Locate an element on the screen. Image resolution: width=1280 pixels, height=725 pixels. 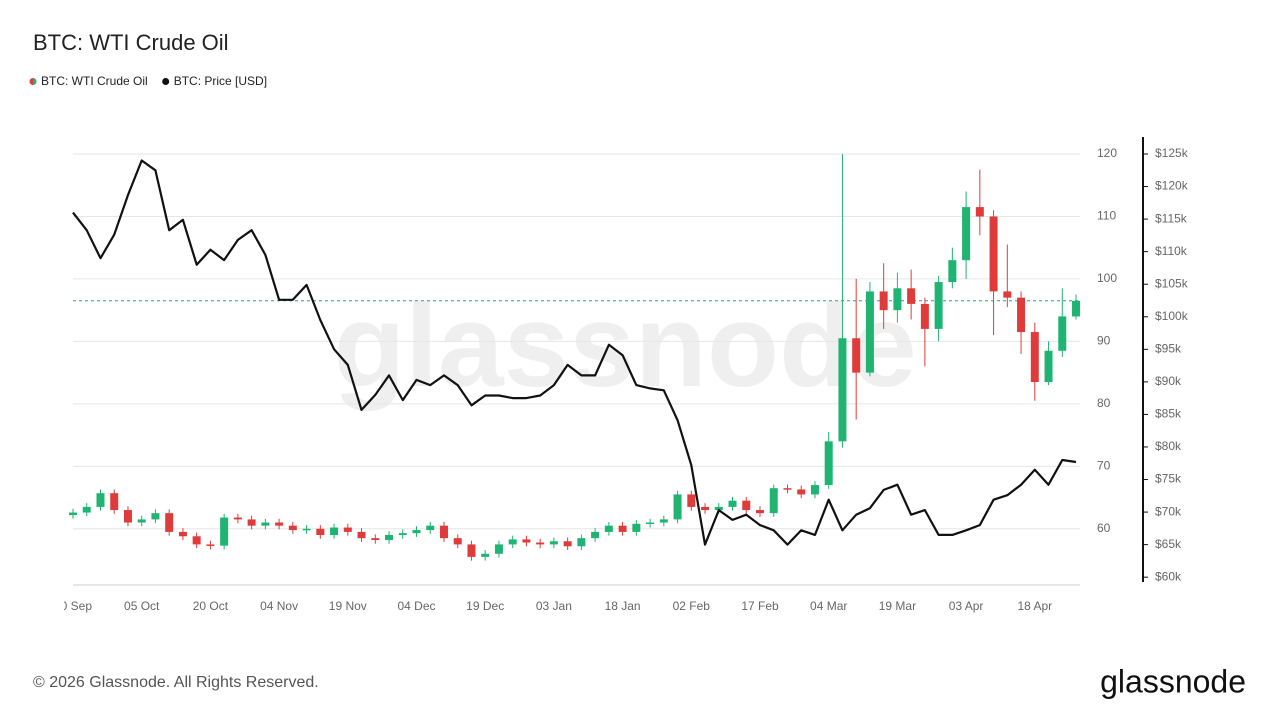
y2-tick-label: $100k is located at coordinates (1172, 316).